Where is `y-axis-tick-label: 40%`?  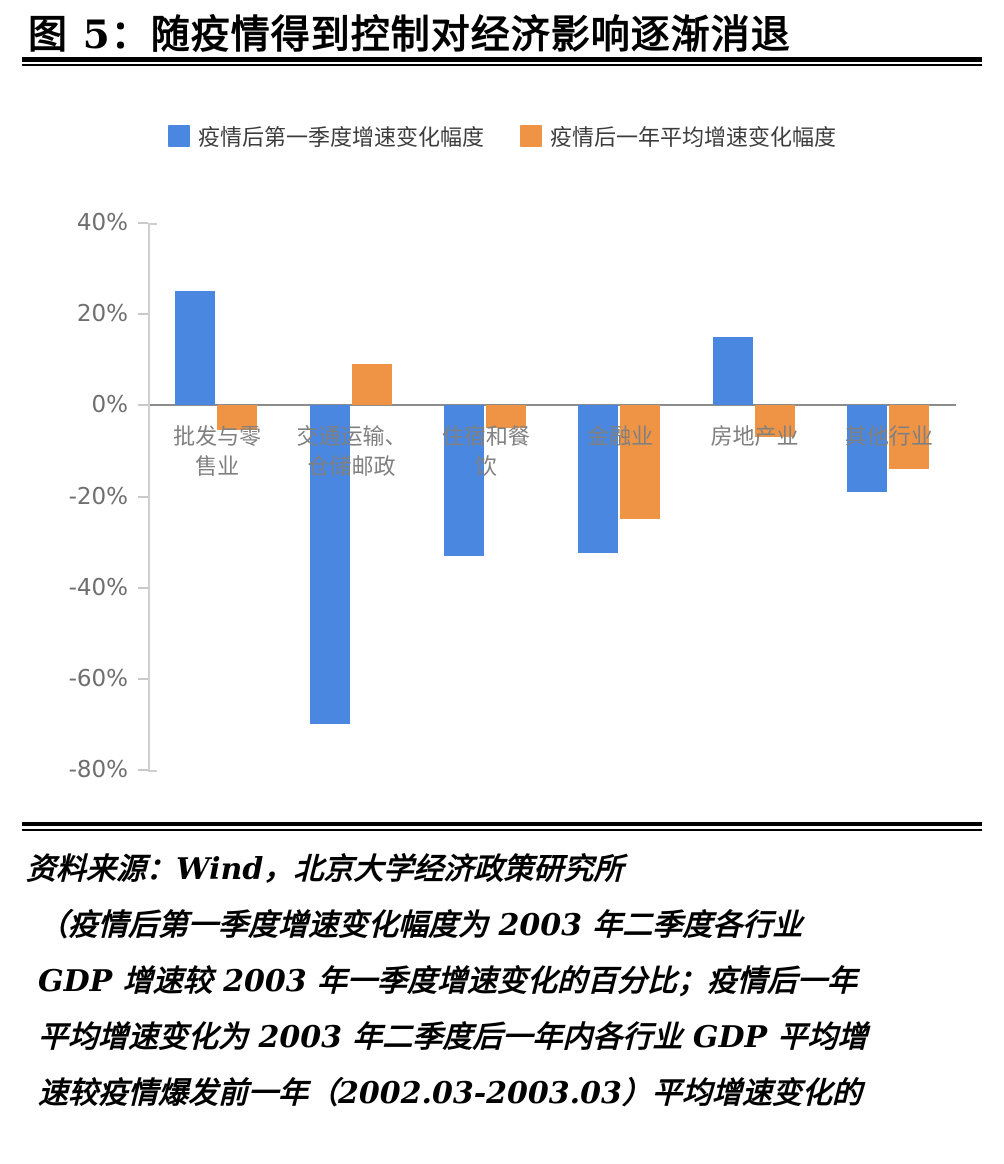 y-axis-tick-label: 40% is located at coordinates (102, 223).